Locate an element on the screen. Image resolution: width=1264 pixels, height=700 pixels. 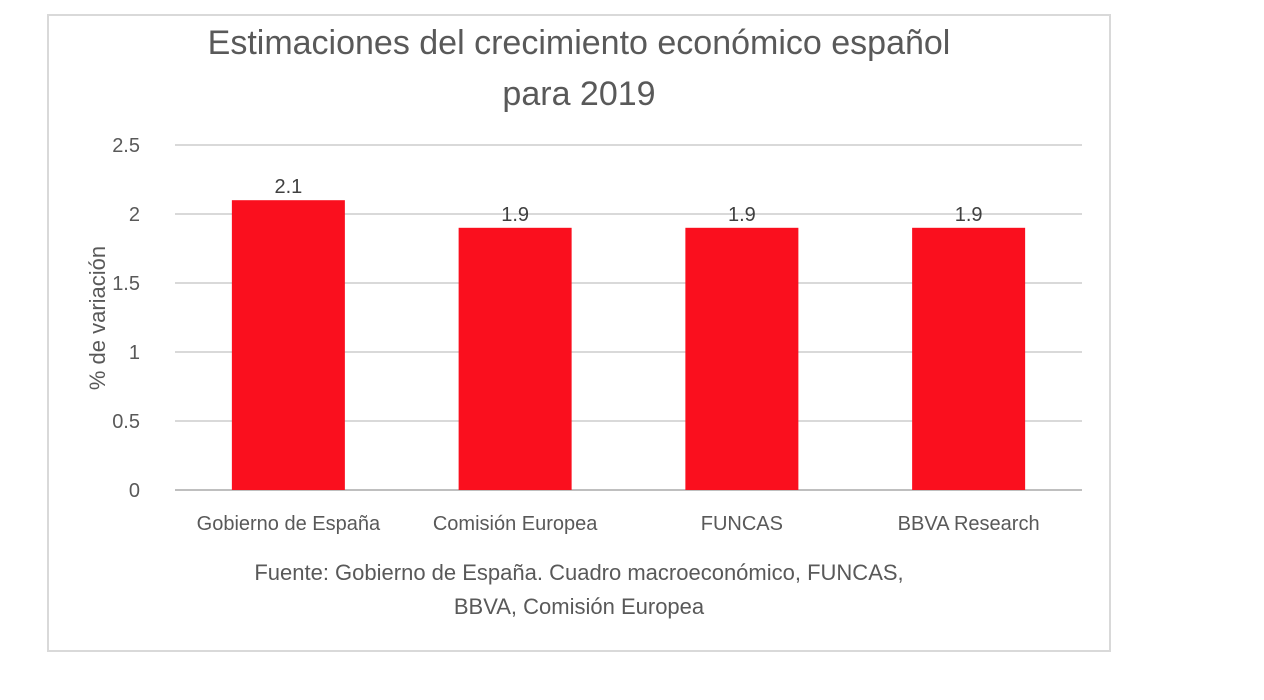
x-tick-label: FUNCAS is located at coordinates (742, 524).